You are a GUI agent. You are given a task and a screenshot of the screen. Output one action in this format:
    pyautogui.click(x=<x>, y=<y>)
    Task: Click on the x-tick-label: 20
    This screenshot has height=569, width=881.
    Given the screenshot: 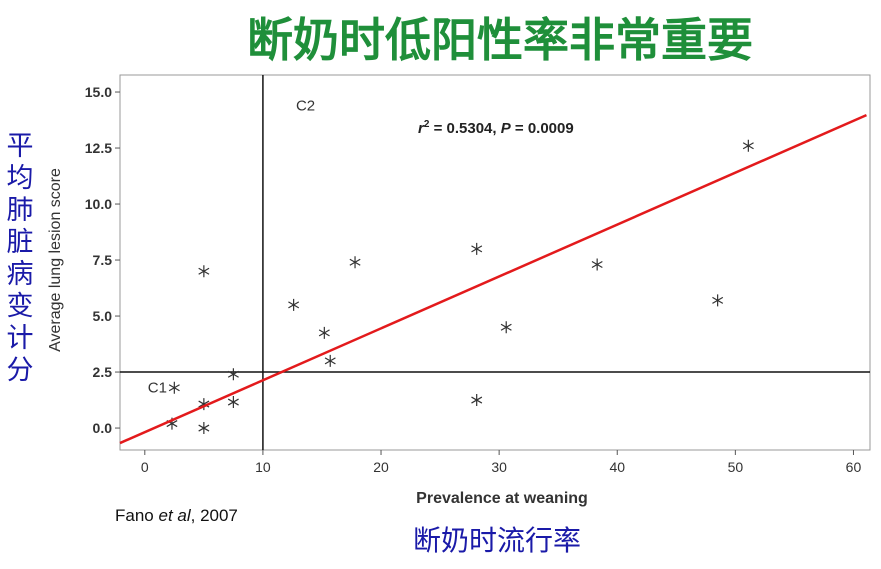 What is the action you would take?
    pyautogui.click(x=381, y=467)
    